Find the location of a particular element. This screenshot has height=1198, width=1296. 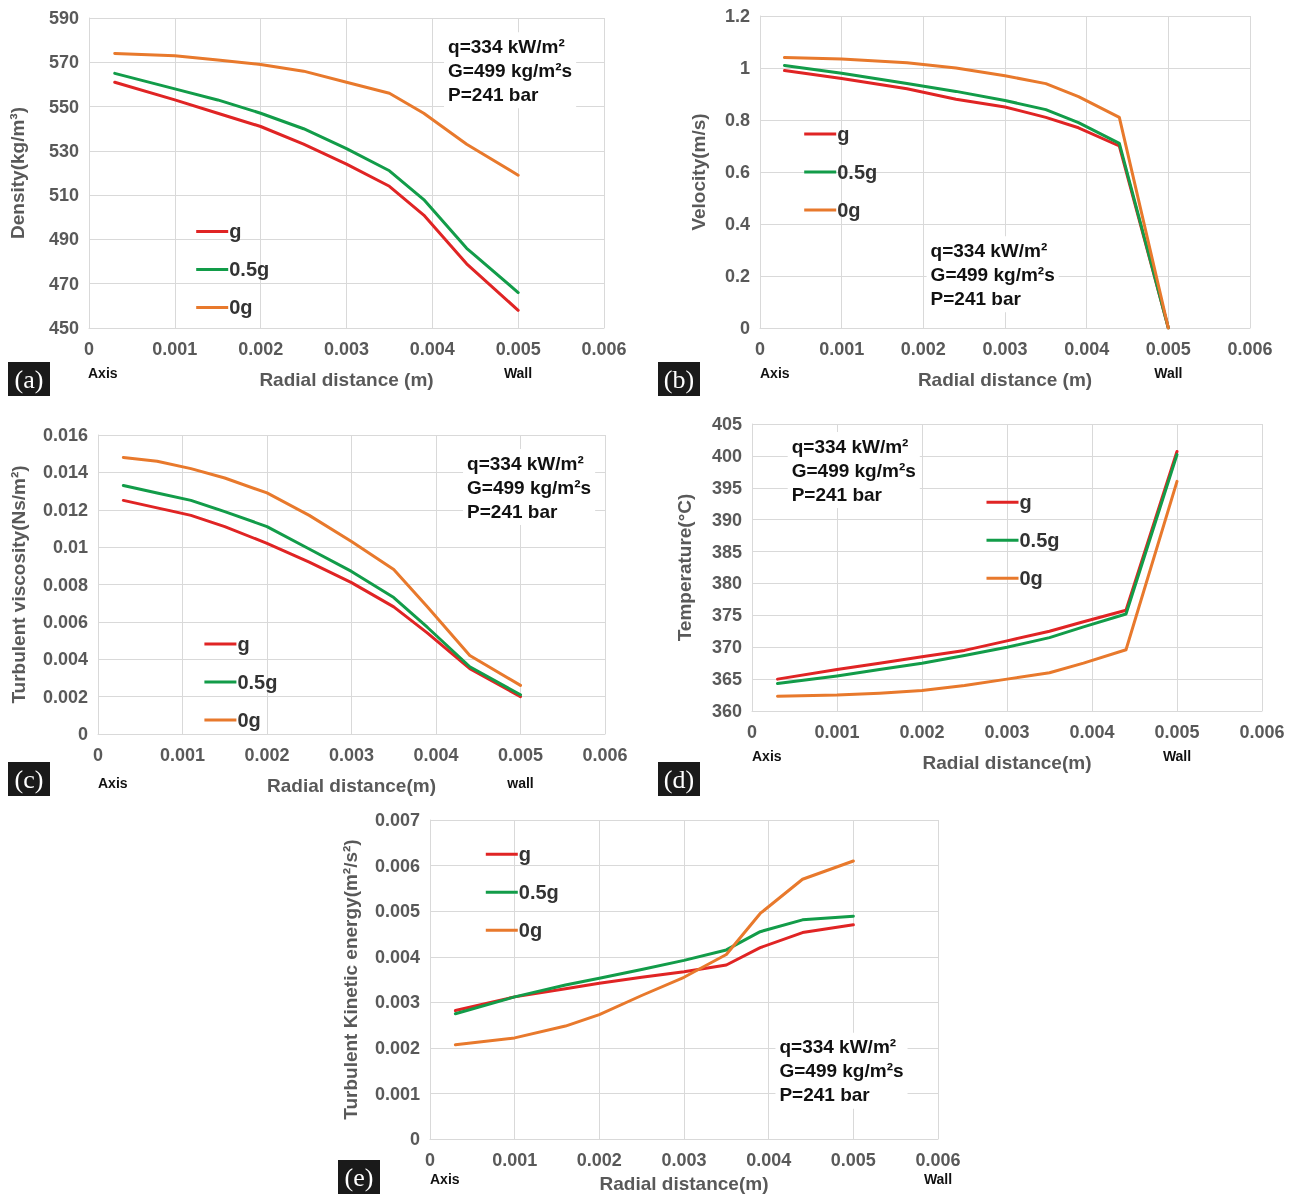

y-axis-title: Turbulent viscosity(Ns/m²) is located at coordinates (18, 584).